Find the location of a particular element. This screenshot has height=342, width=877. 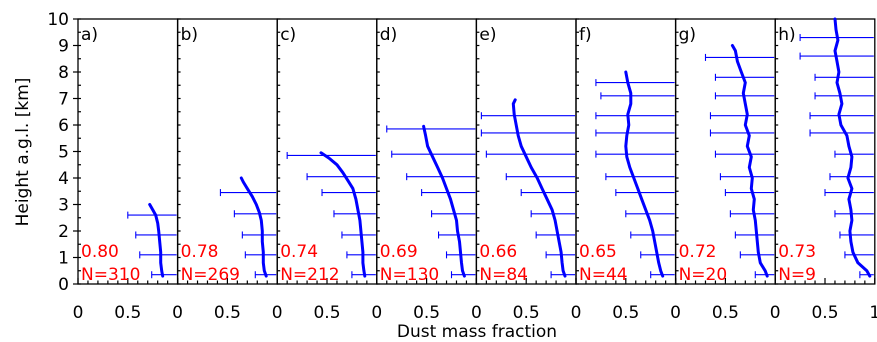

panel-d: 0 0.5 d) 0.69 N=130 is located at coordinates (424, 170).